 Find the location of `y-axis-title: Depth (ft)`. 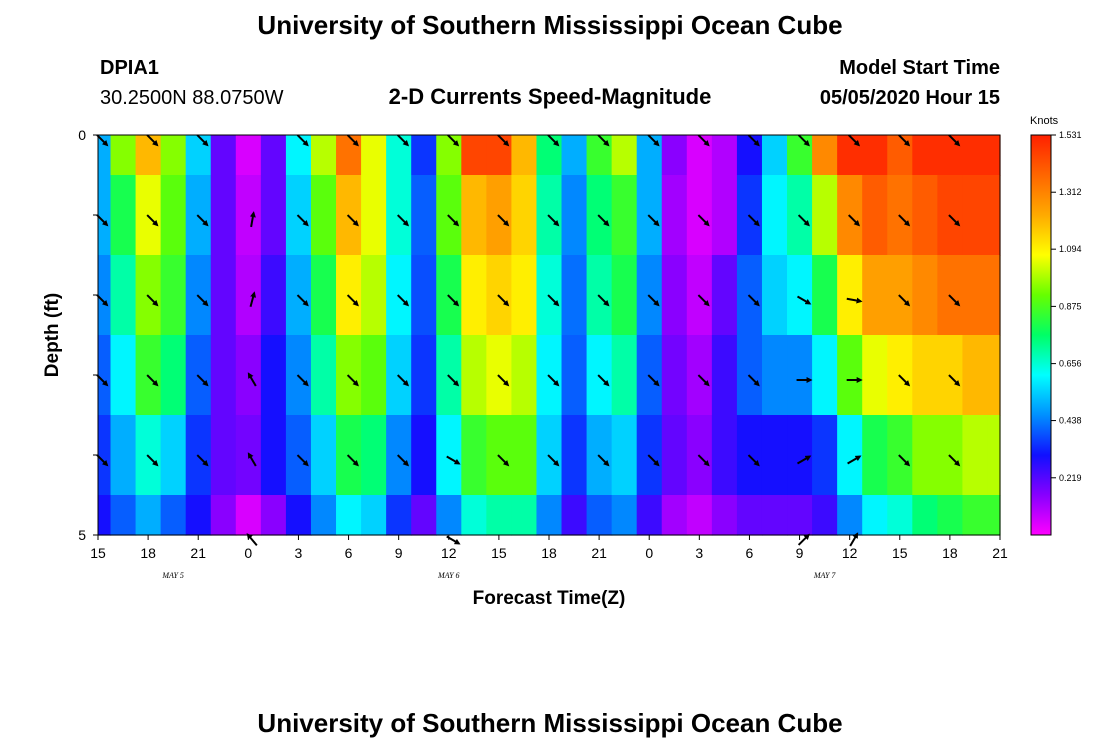

y-axis-title: Depth (ft) is located at coordinates (52, 335).